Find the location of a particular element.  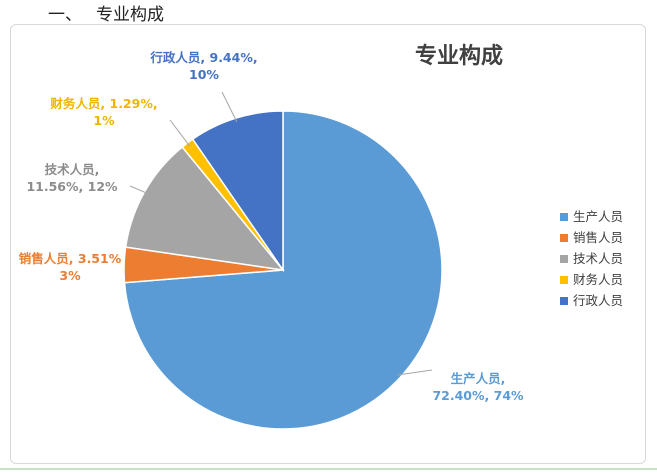

legend-label-4: 财务人员 is located at coordinates (598, 279).